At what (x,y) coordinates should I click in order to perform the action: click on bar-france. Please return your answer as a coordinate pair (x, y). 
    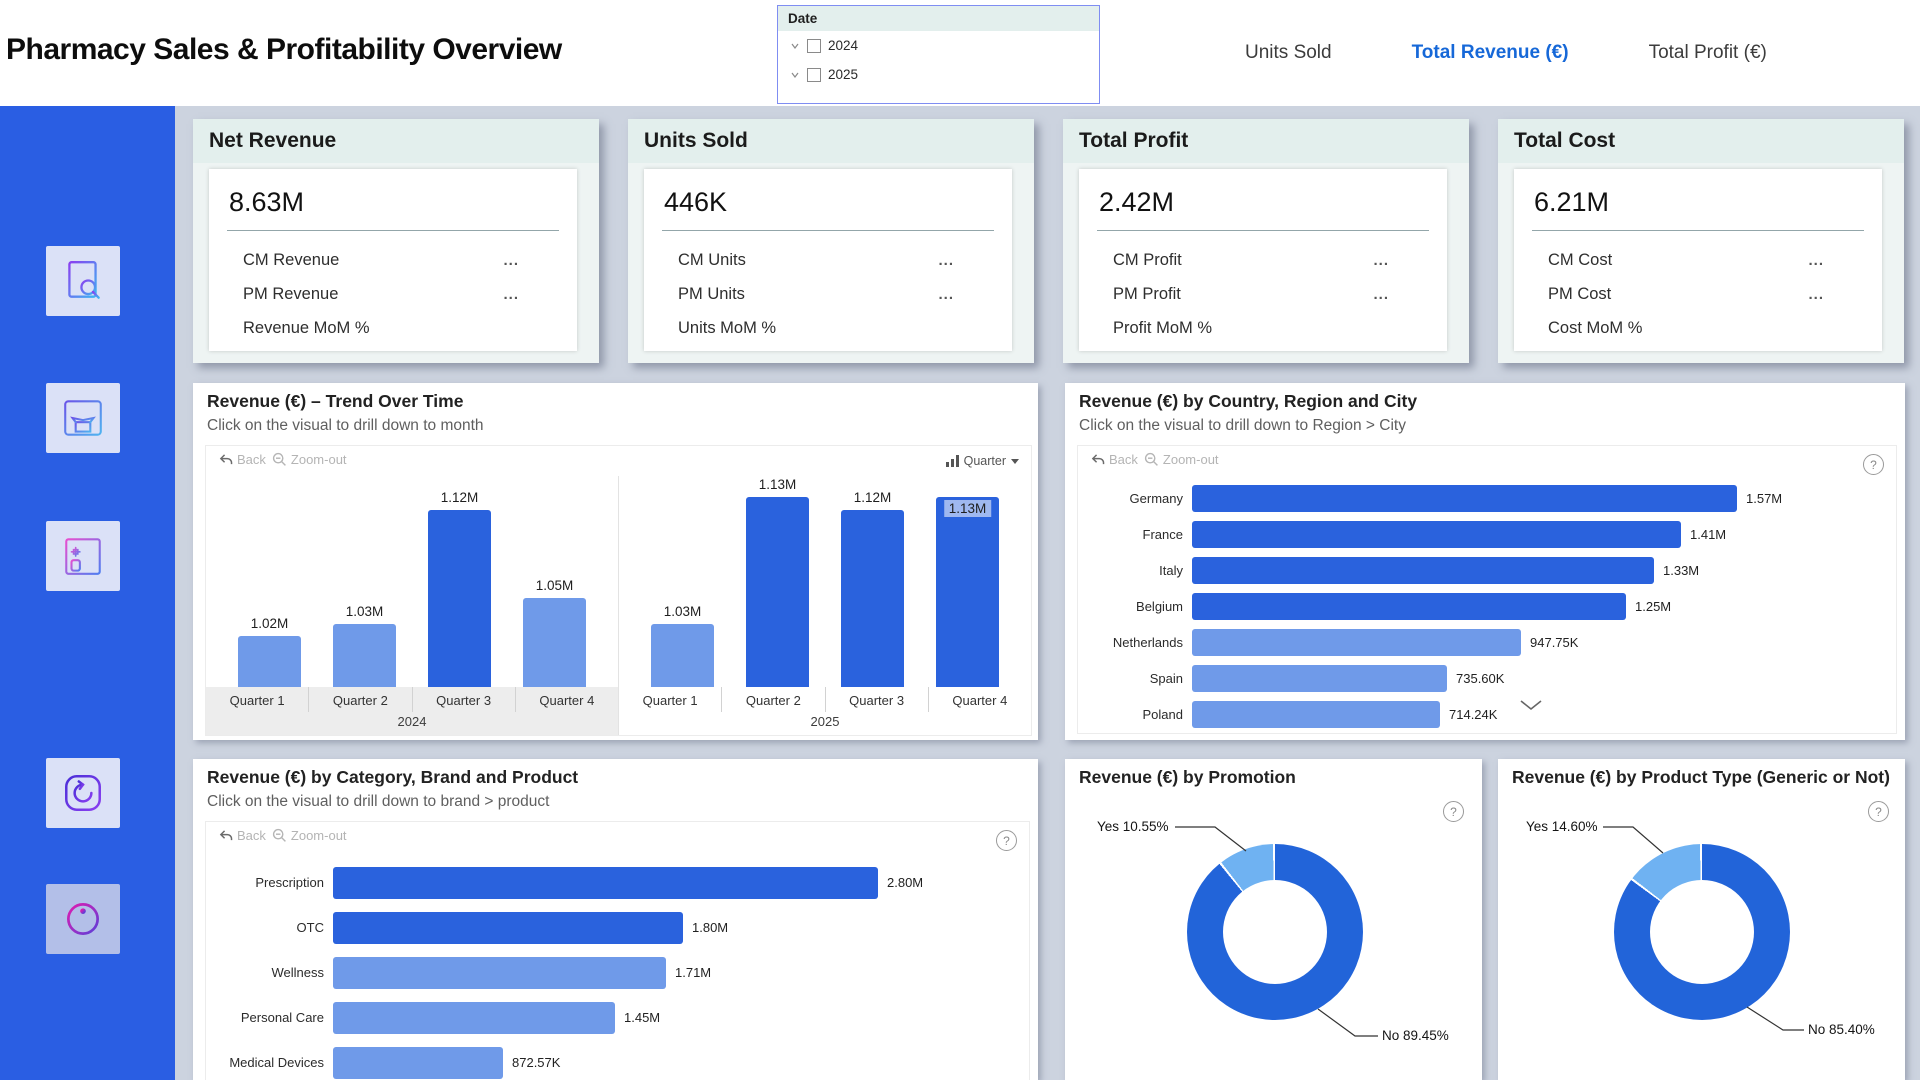
    Looking at the image, I should click on (1436, 534).